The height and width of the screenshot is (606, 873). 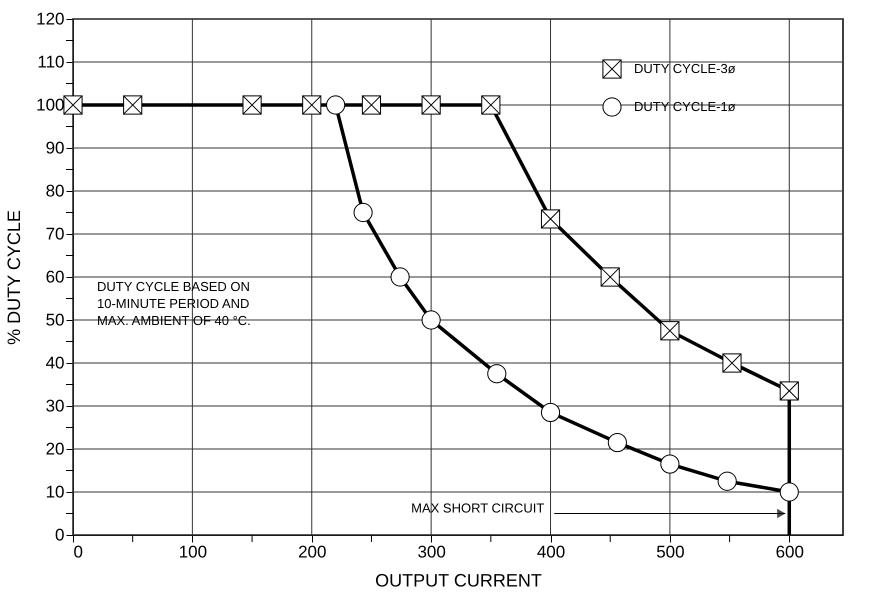 I want to click on y-tick-label: 80, so click(x=55, y=191).